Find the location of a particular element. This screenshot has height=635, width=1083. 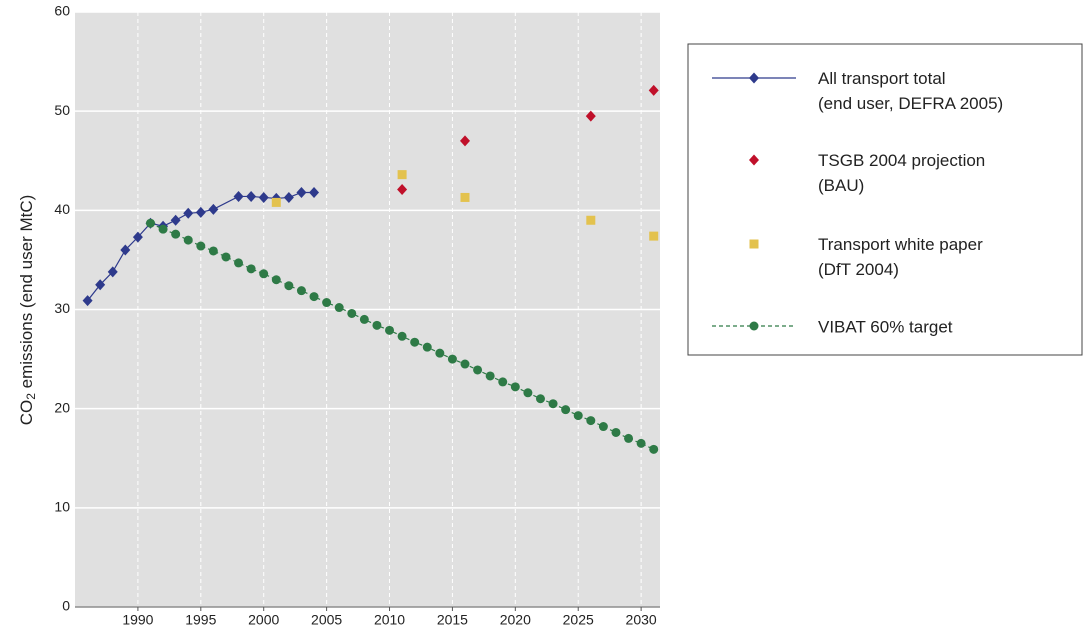

legend-label-line: Transport white paper is located at coordinates (900, 244).